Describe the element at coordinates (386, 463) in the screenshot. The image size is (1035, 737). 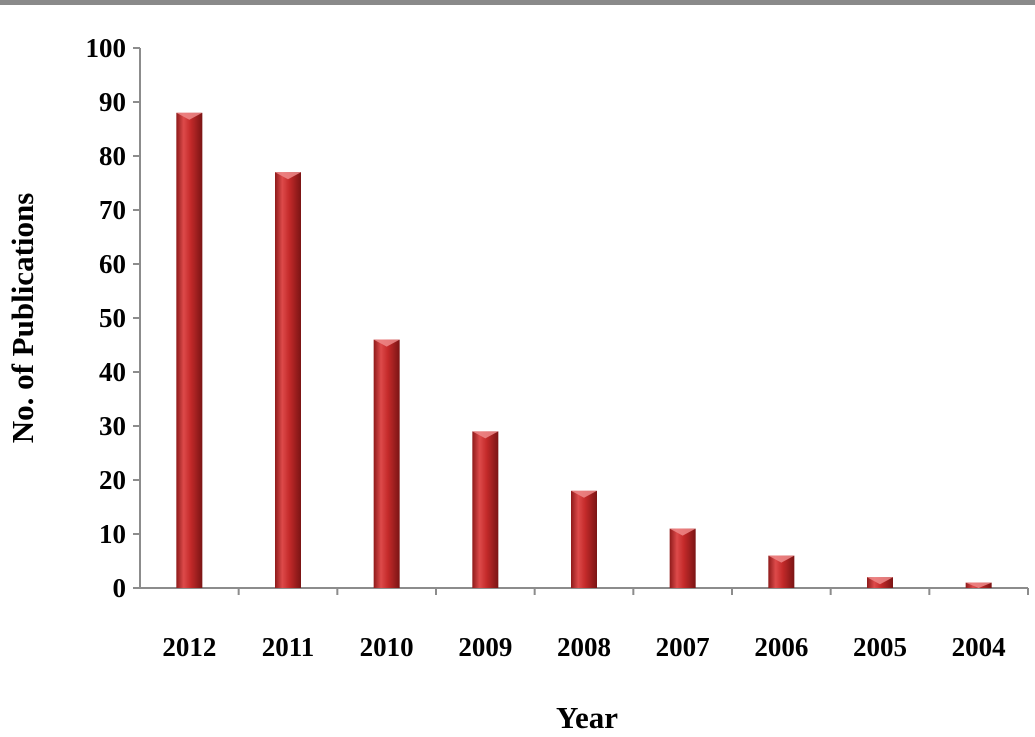
I see `bar-2010` at that location.